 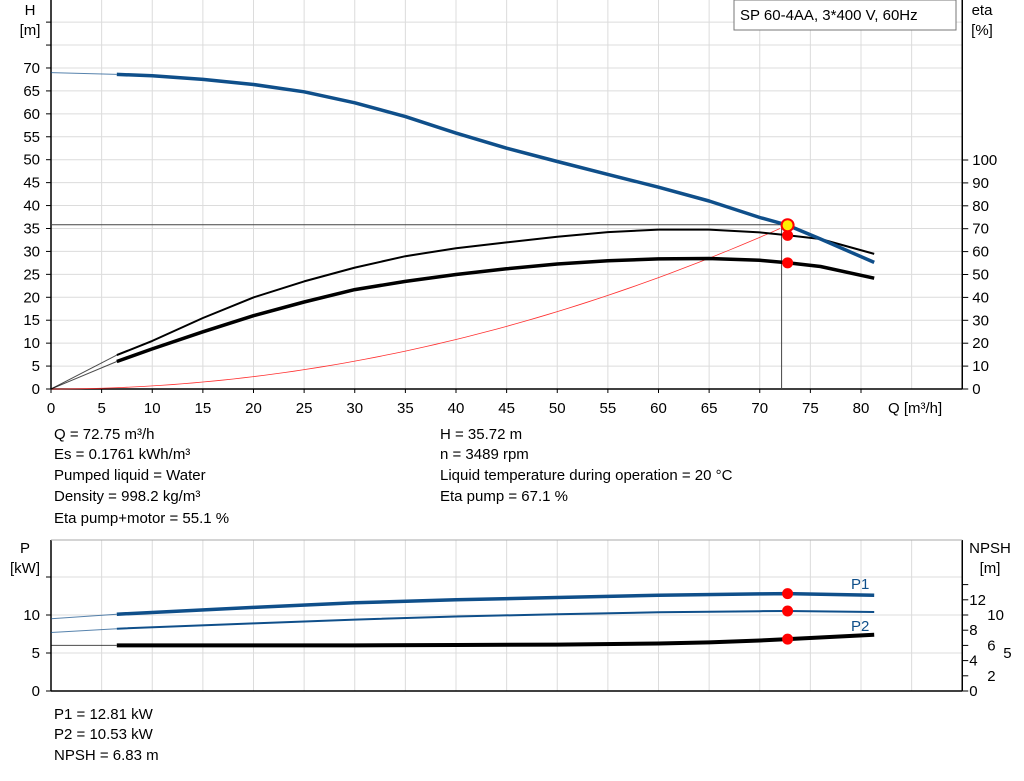 I want to click on info-npsh: NPSH = 6.83 m, so click(x=106, y=755).